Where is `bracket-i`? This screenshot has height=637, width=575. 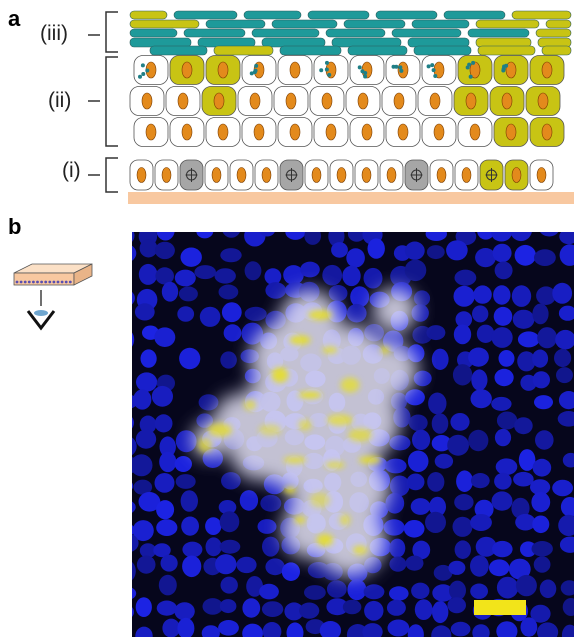 bracket-i is located at coordinates (103, 175).